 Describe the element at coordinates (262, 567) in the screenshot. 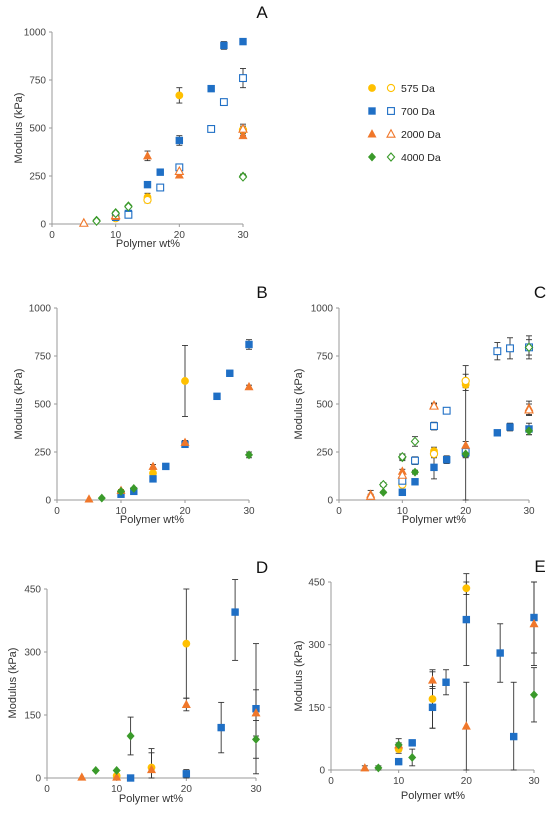

I see `panel-letter: D` at that location.